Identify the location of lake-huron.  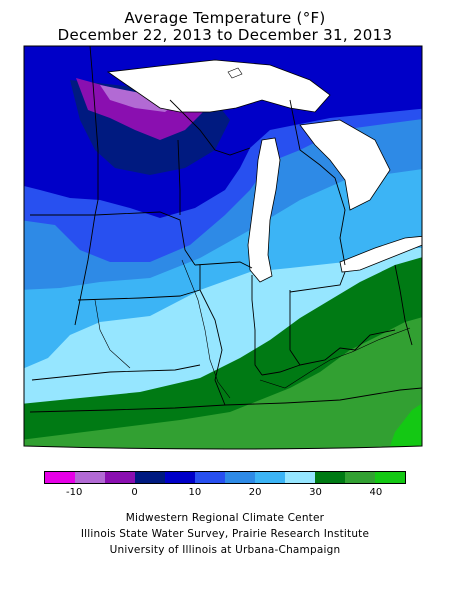
(345, 165).